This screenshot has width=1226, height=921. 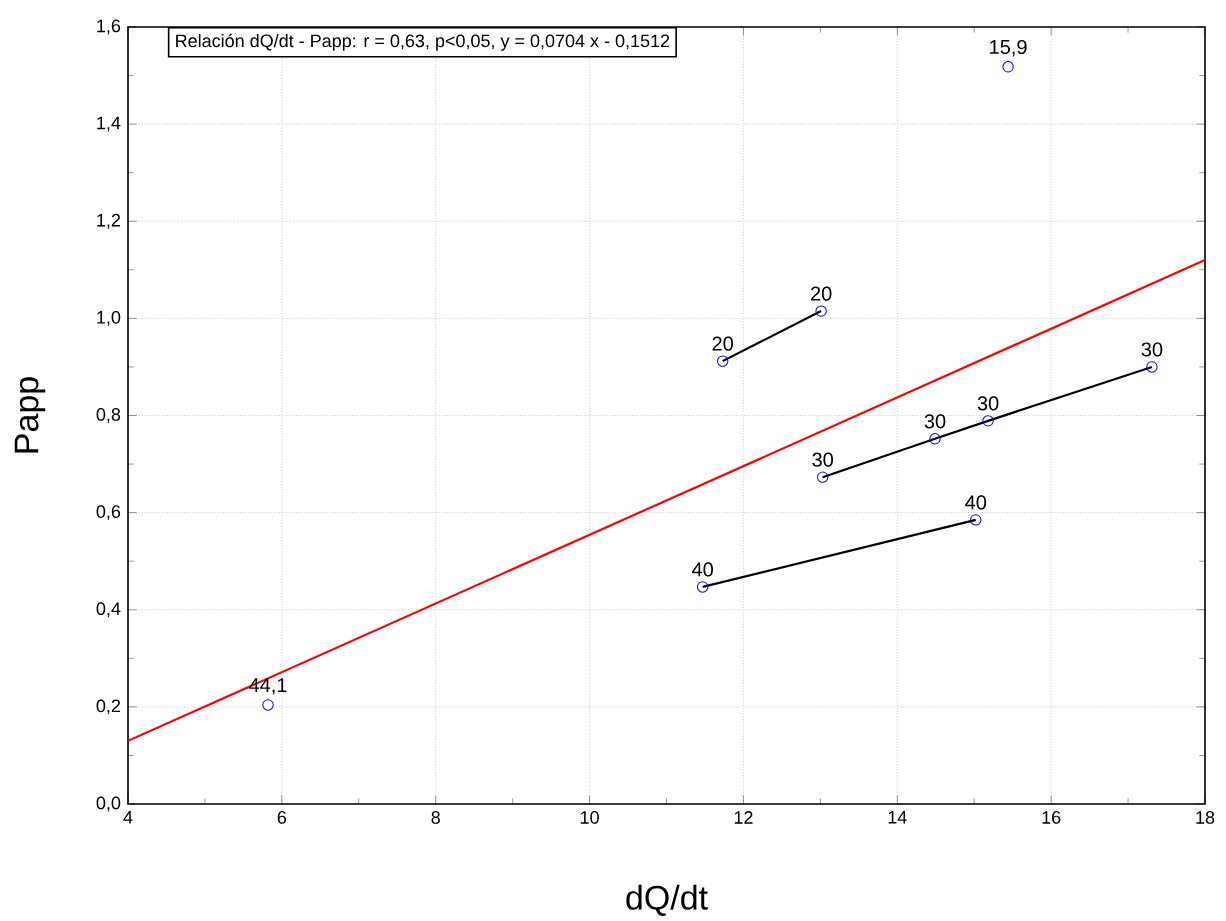 I want to click on x-tick-label: 16, so click(x=1051, y=817).